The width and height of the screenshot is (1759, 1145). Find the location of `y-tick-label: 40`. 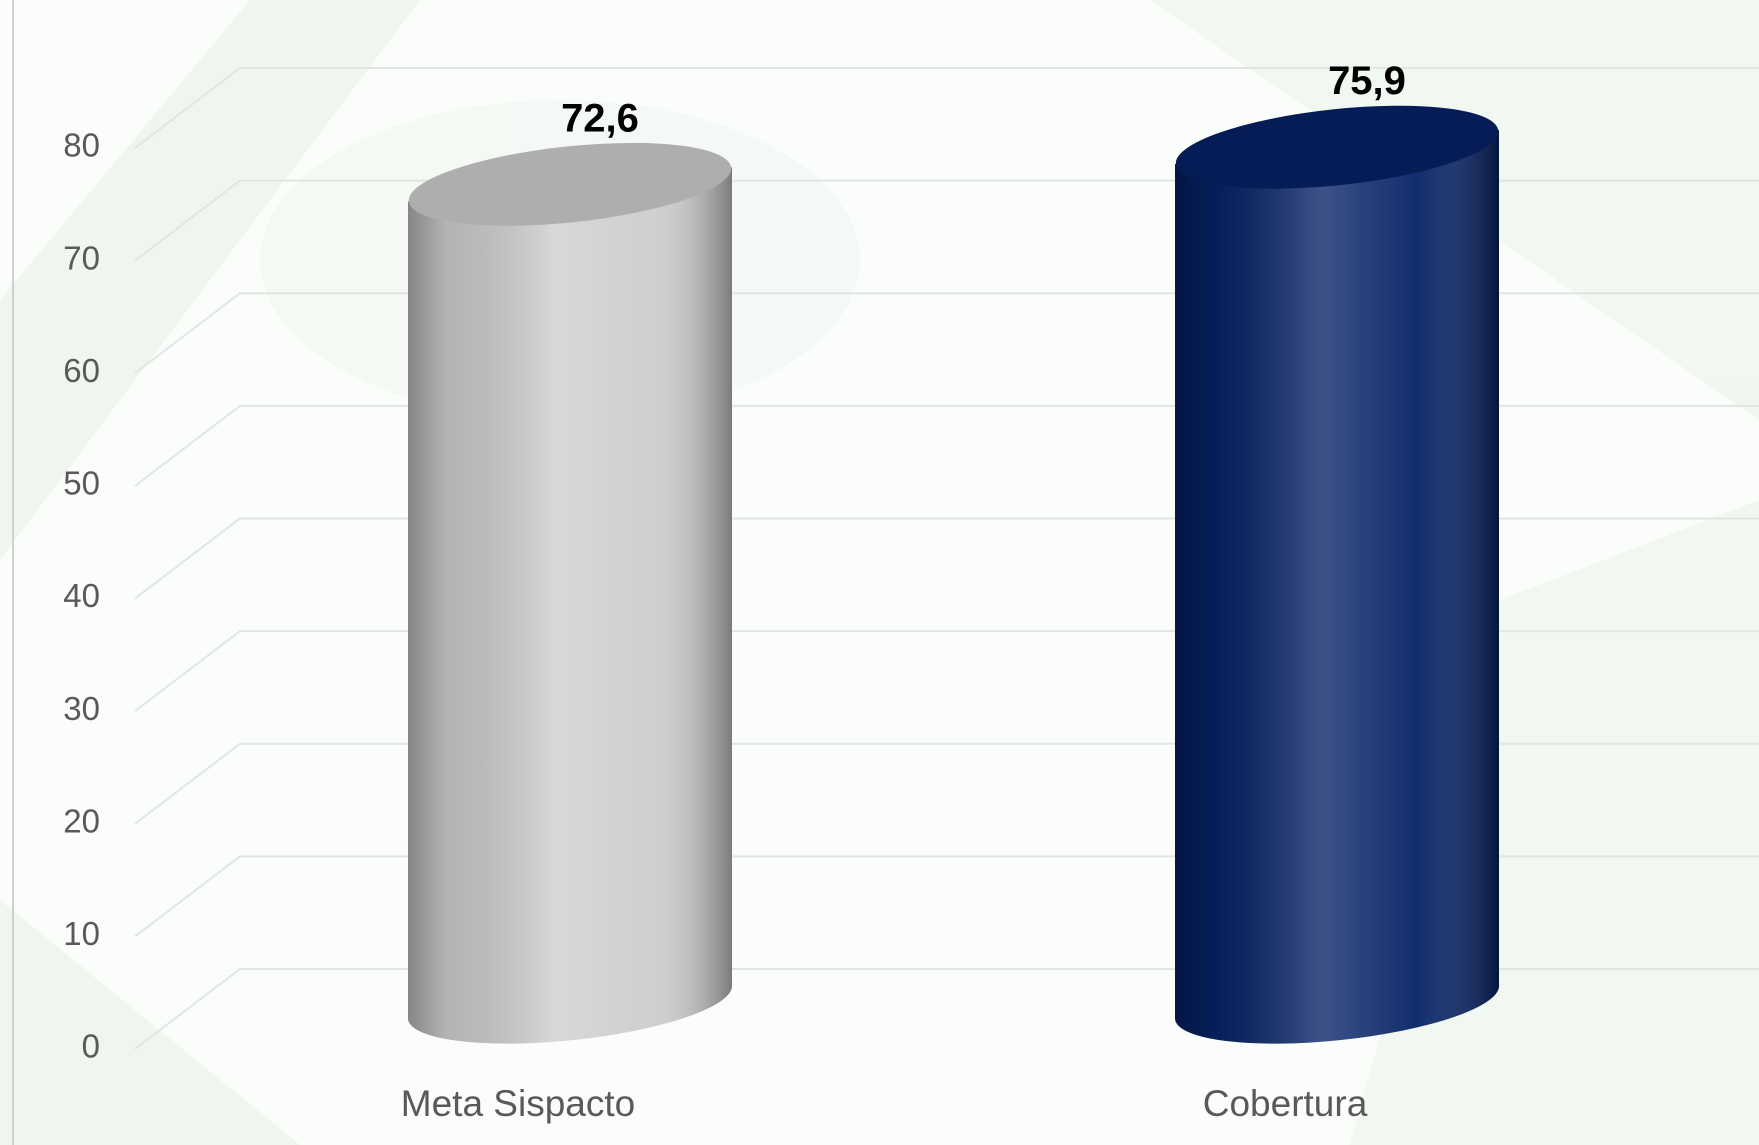

y-tick-label: 40 is located at coordinates (81, 595).